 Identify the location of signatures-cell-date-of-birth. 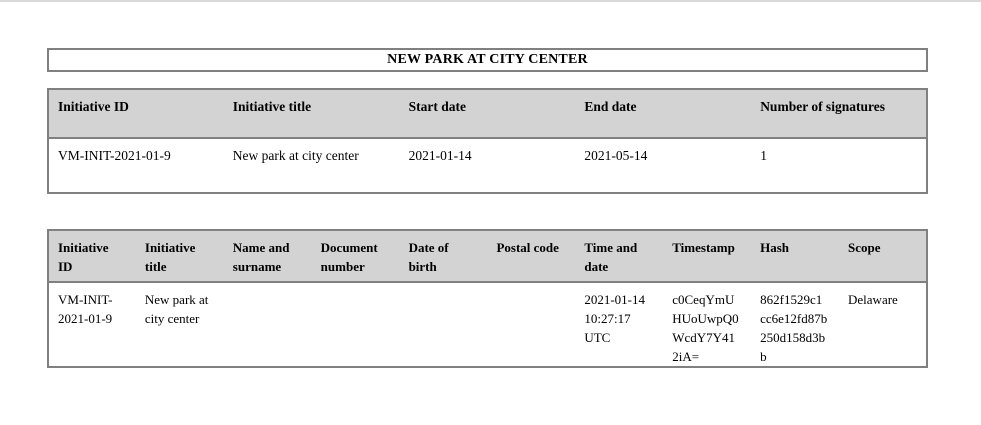
(444, 324).